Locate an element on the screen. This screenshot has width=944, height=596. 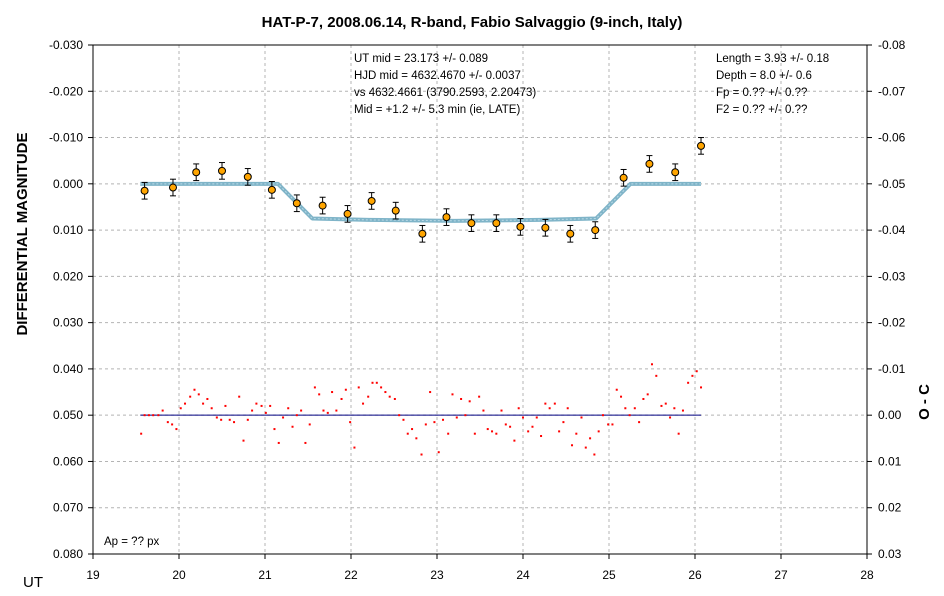
y-tick-label: 0.010 is located at coordinates (68, 230).